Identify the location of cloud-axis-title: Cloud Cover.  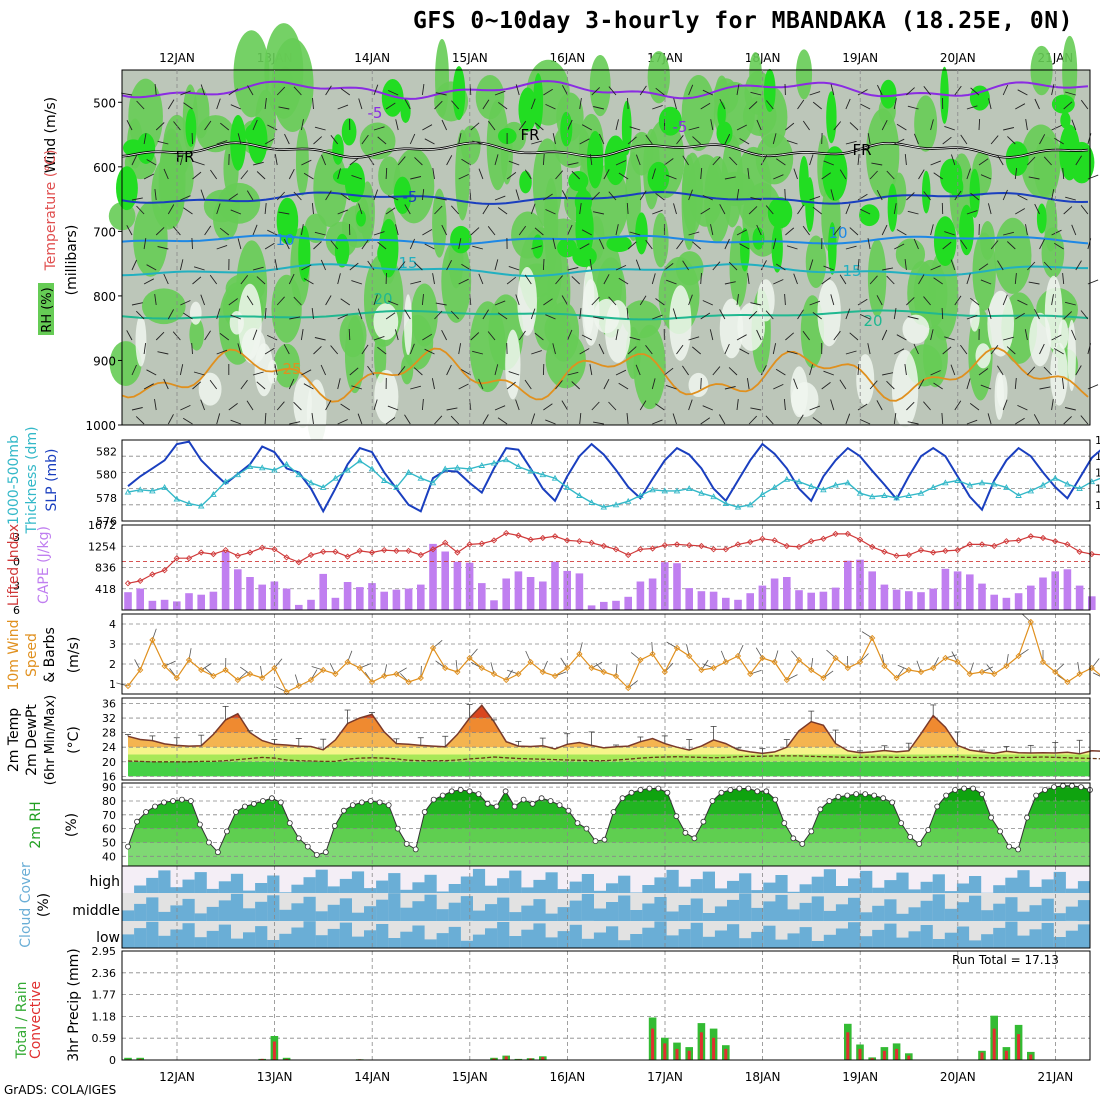
(26, 905).